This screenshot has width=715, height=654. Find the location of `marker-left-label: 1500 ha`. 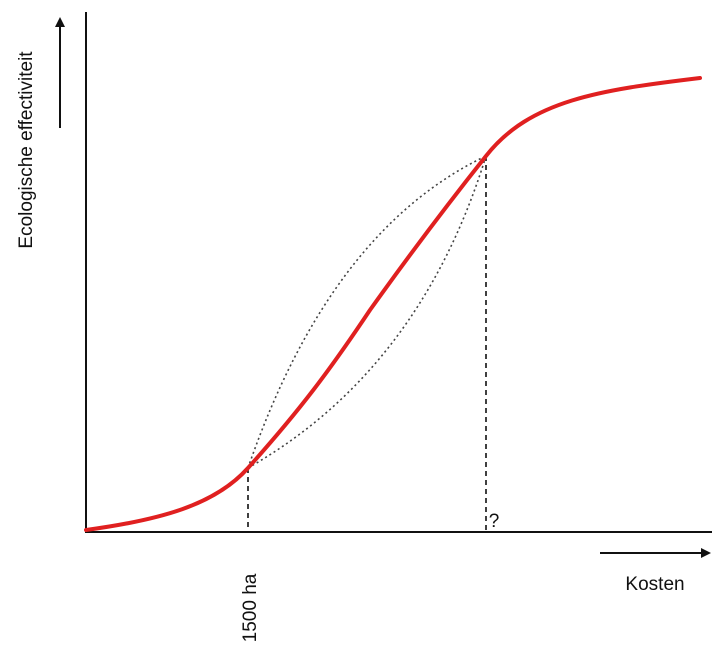

marker-left-label: 1500 ha is located at coordinates (250, 607).